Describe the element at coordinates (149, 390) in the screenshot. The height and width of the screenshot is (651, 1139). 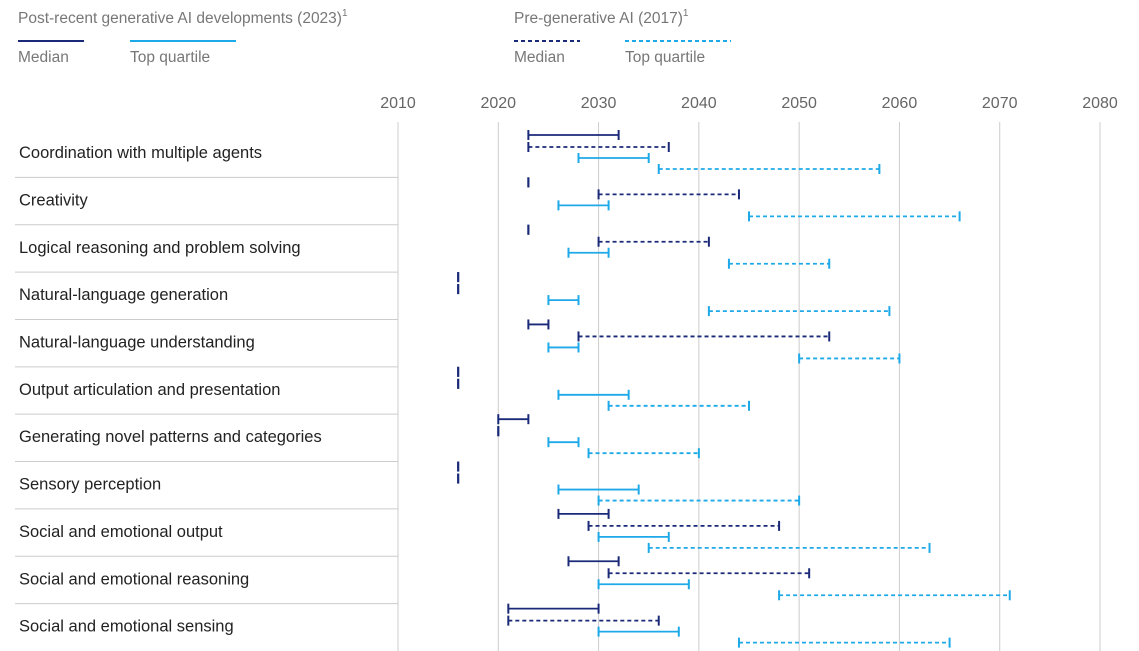
I see `category-label: Output articulation and presentation` at that location.